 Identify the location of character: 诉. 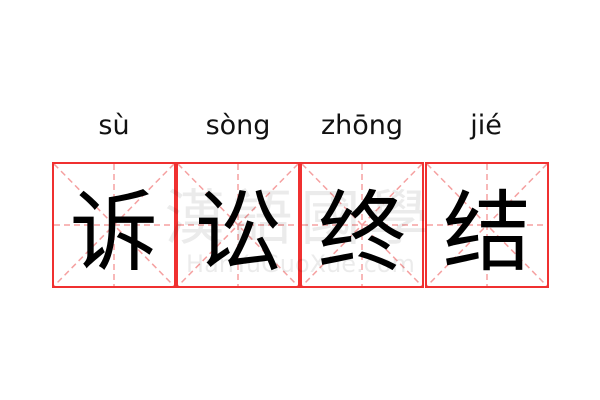
(113, 232).